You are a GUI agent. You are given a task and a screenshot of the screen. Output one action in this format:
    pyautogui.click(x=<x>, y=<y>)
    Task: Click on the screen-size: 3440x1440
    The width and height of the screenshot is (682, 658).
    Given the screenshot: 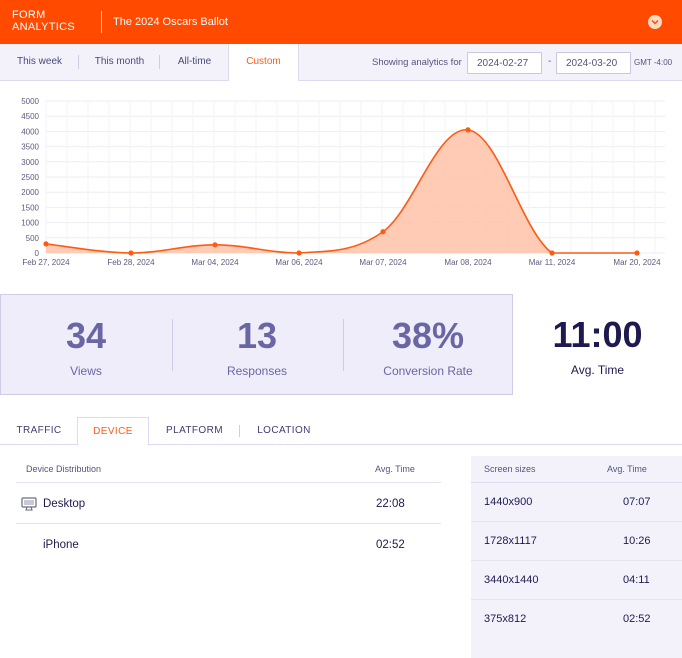 What is the action you would take?
    pyautogui.click(x=511, y=580)
    